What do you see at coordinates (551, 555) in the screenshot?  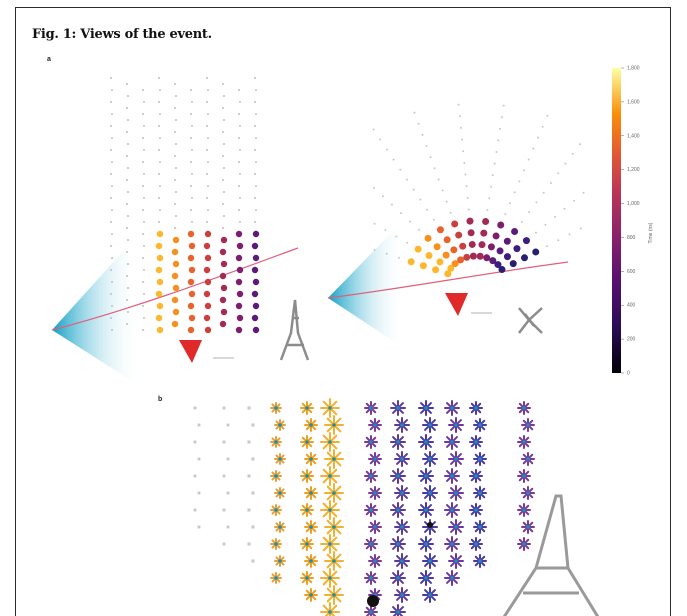 I see `eiffel-tower-b-icon` at bounding box center [551, 555].